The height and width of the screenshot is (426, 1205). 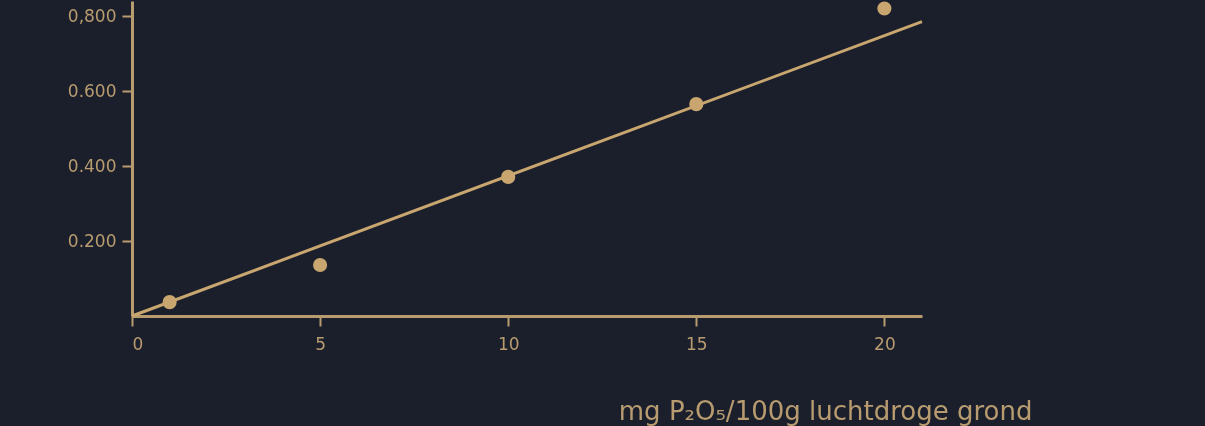 I want to click on x-tick-label: 5, so click(x=321, y=343).